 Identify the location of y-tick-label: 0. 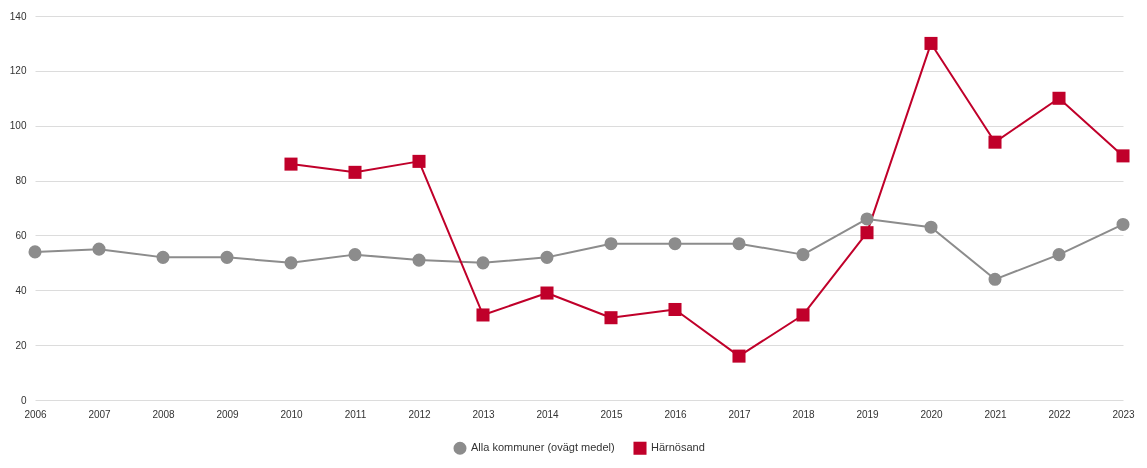
(23, 400).